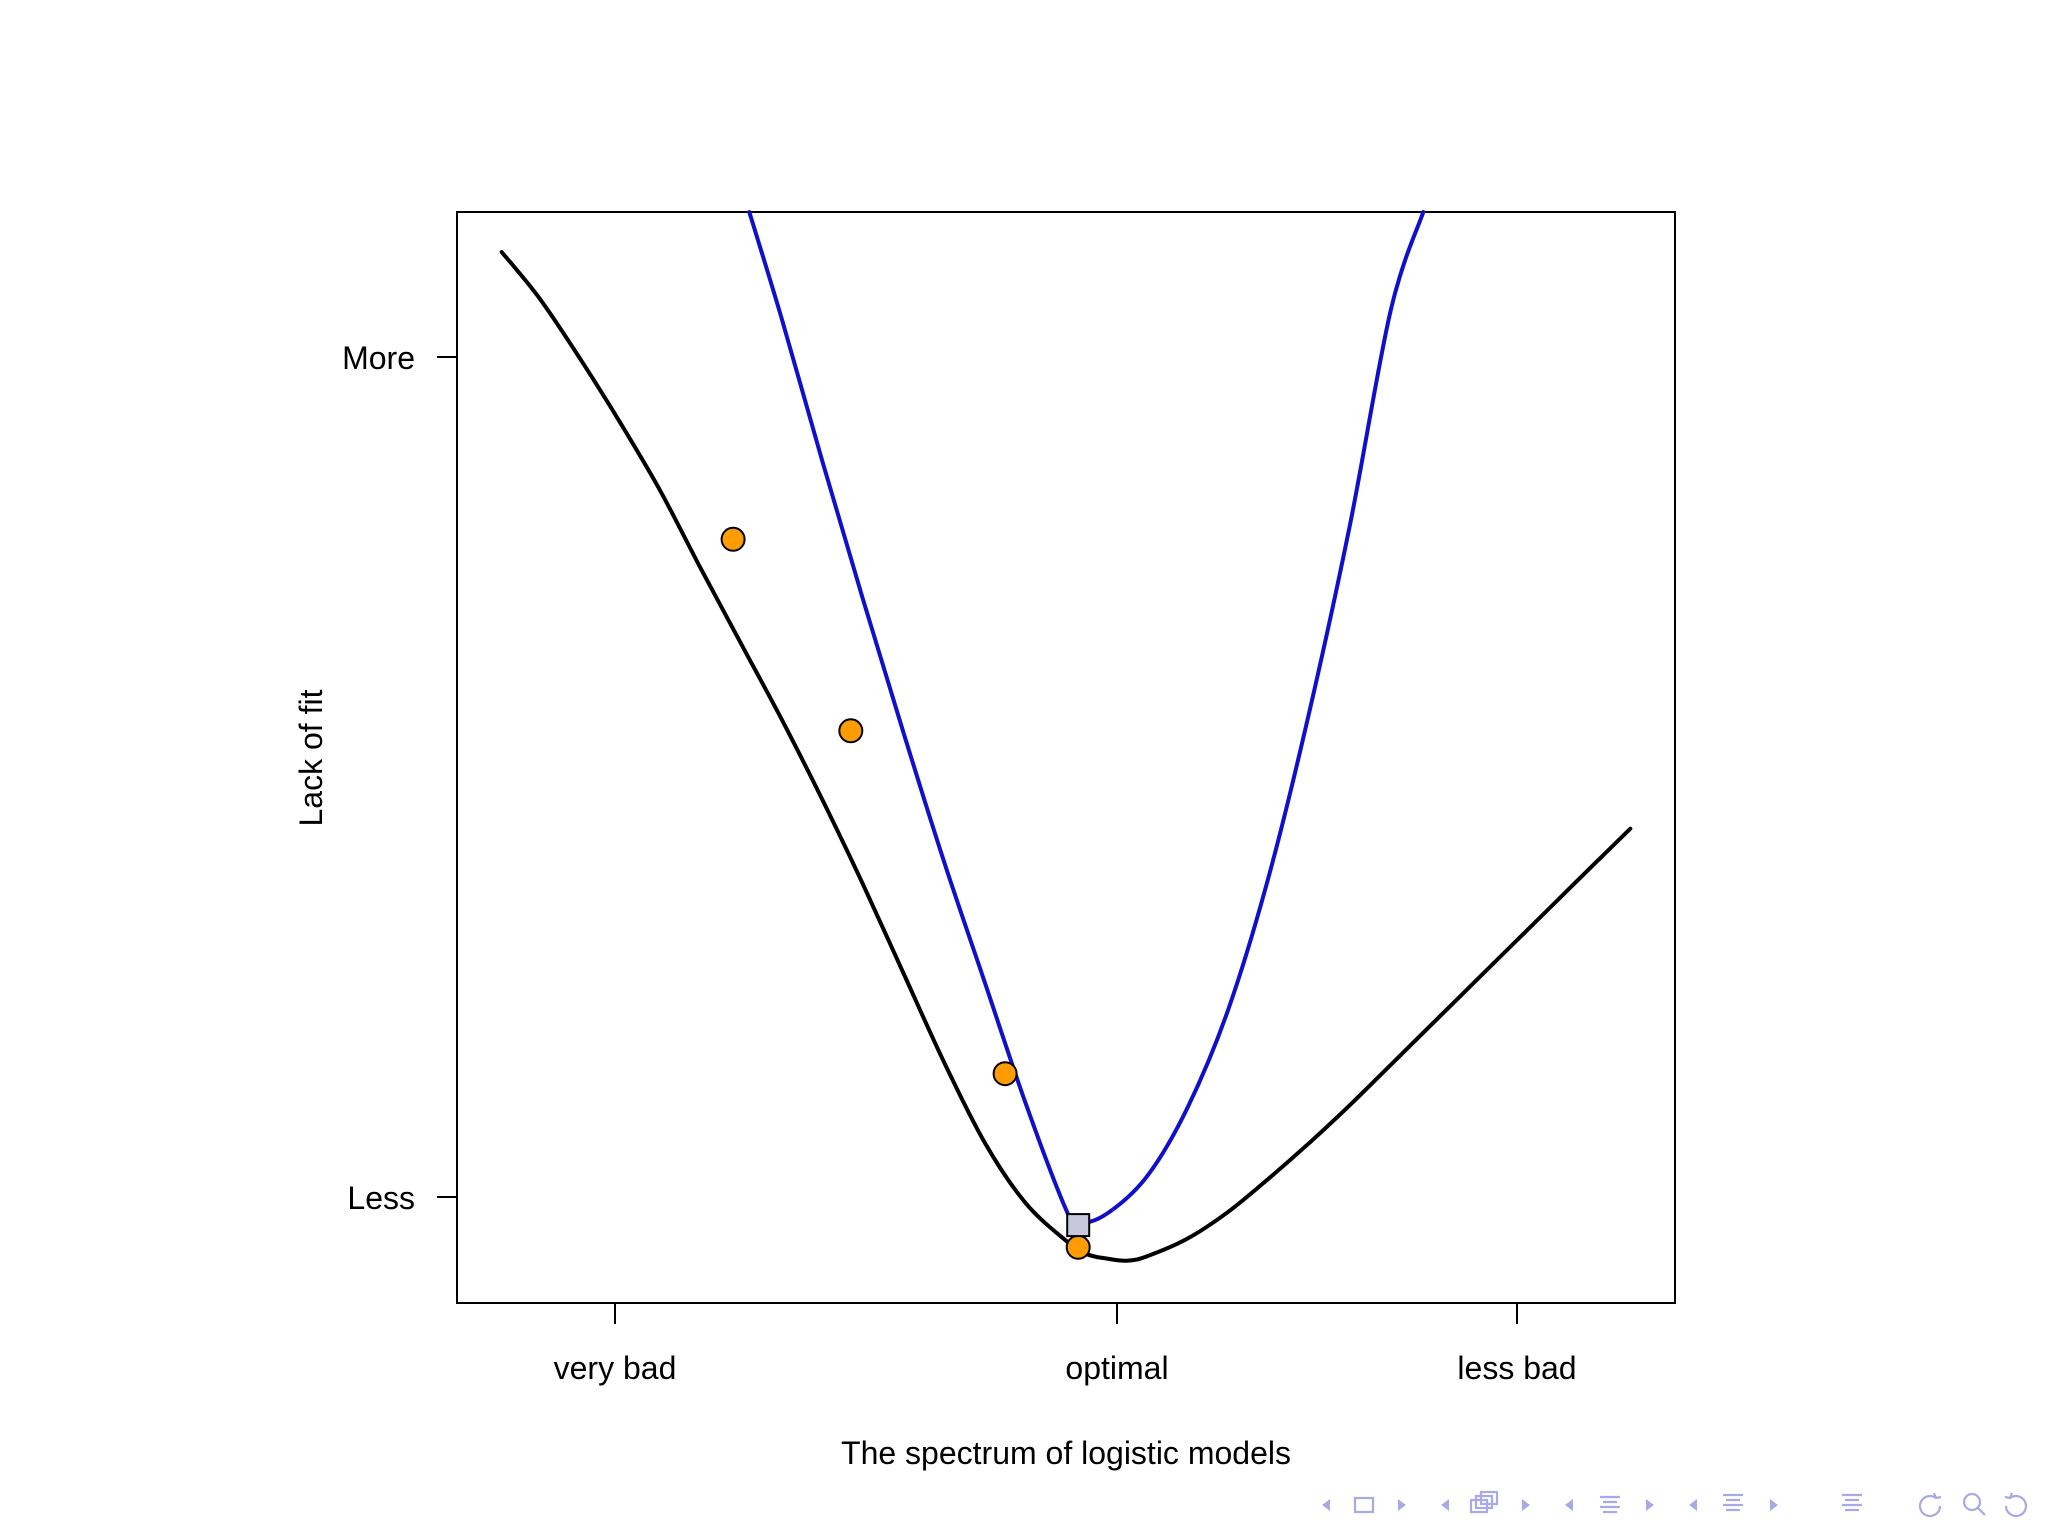 Image resolution: width=2048 pixels, height=1536 pixels. I want to click on nav-section-group, so click(1609, 1504).